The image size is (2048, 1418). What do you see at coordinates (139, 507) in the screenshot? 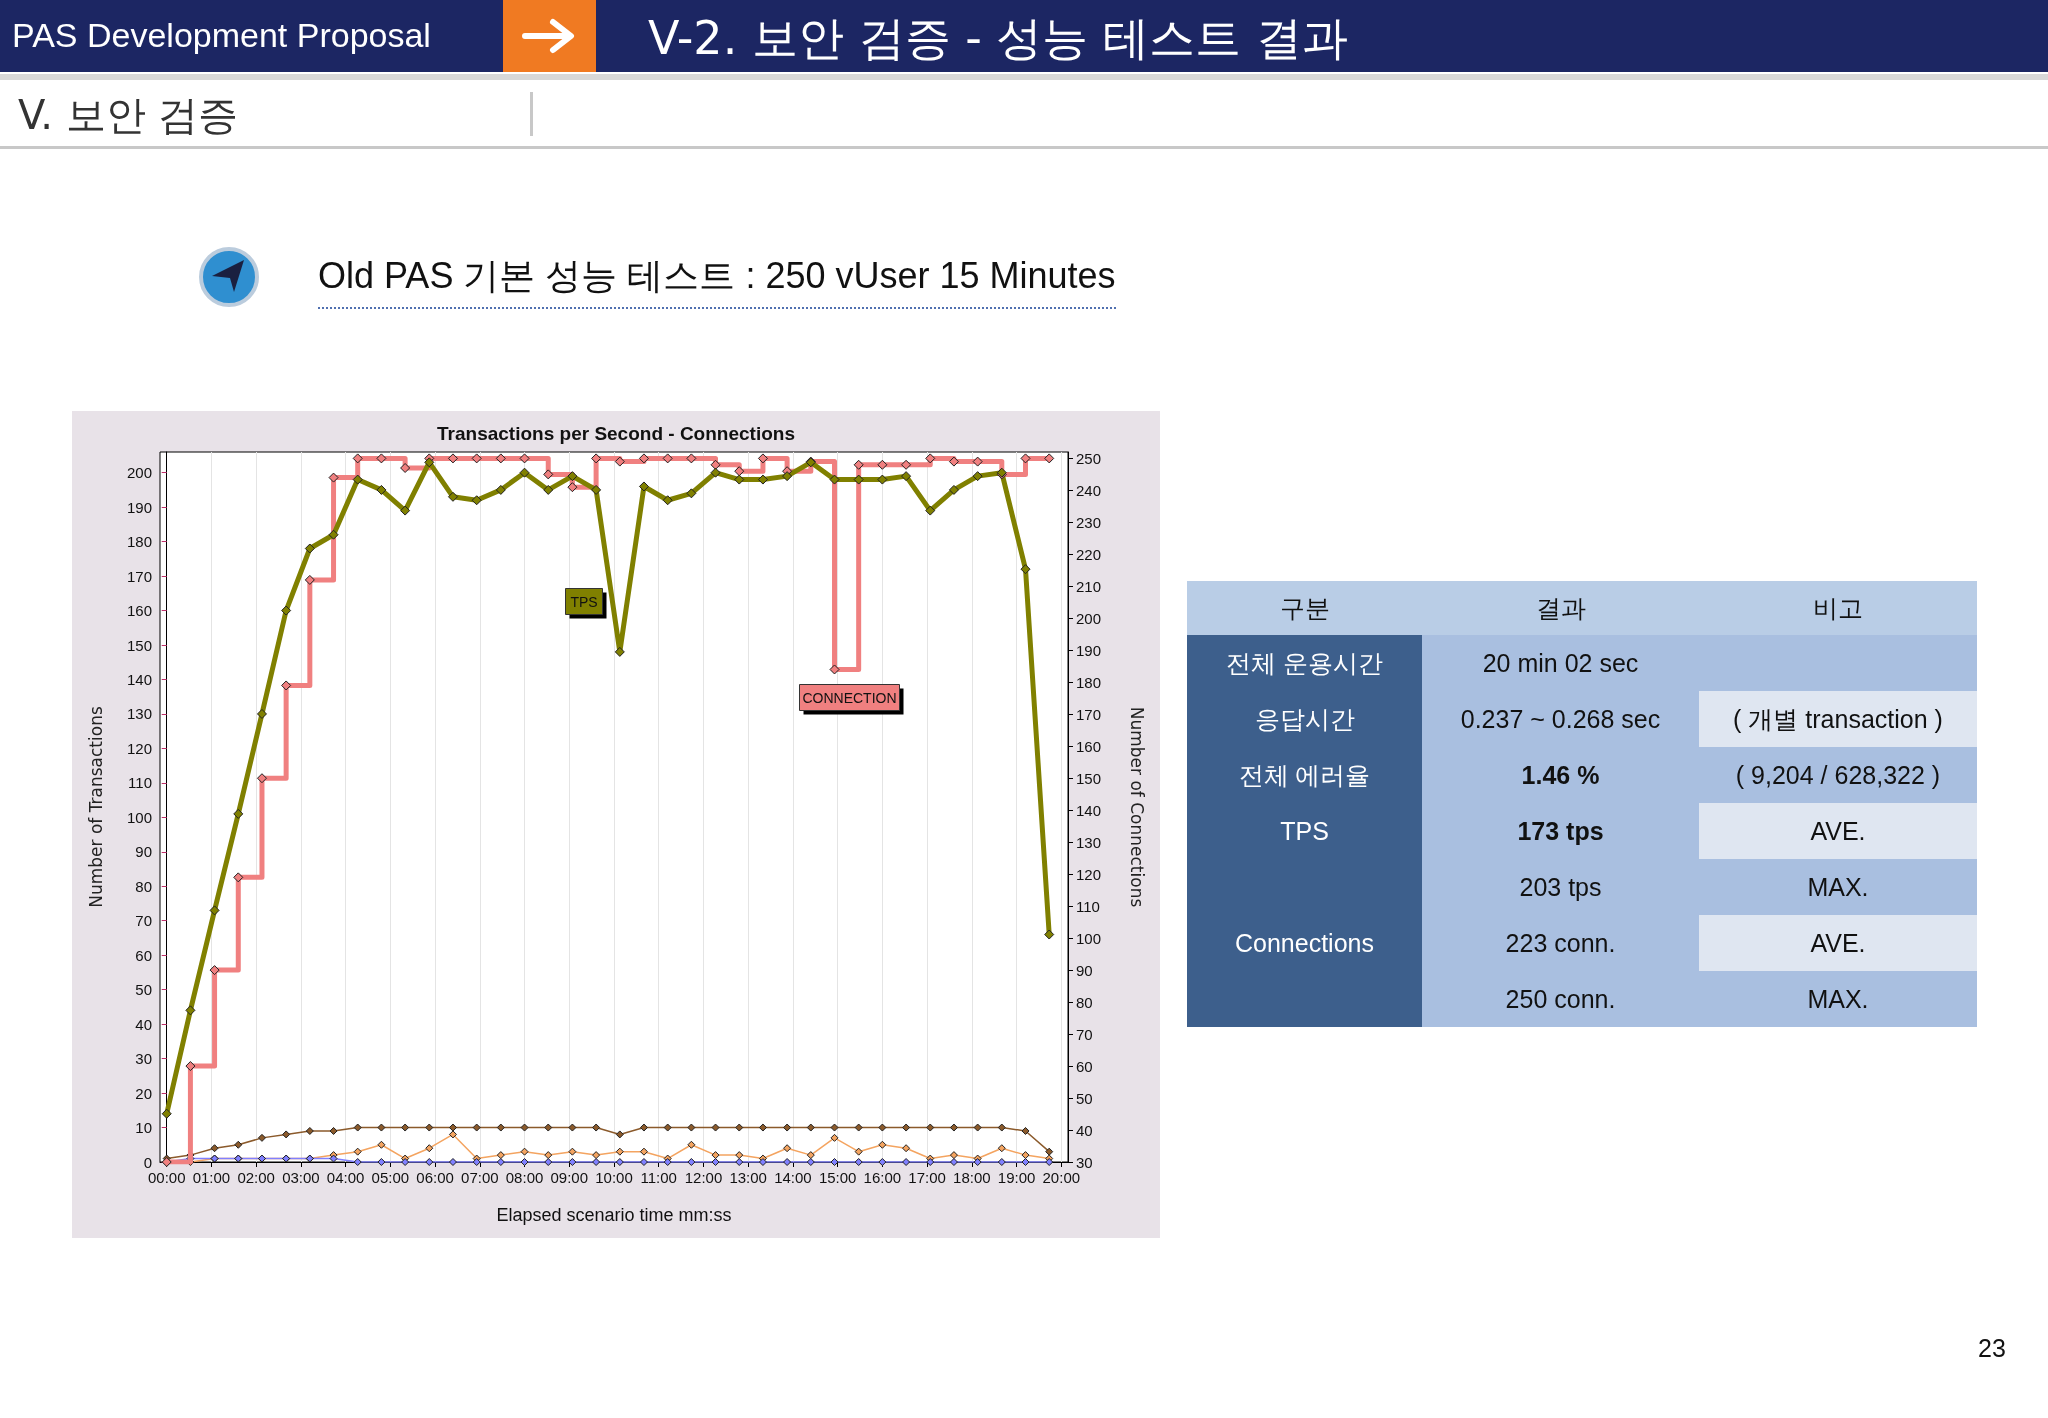
I see `y-tick-label: 190` at bounding box center [139, 507].